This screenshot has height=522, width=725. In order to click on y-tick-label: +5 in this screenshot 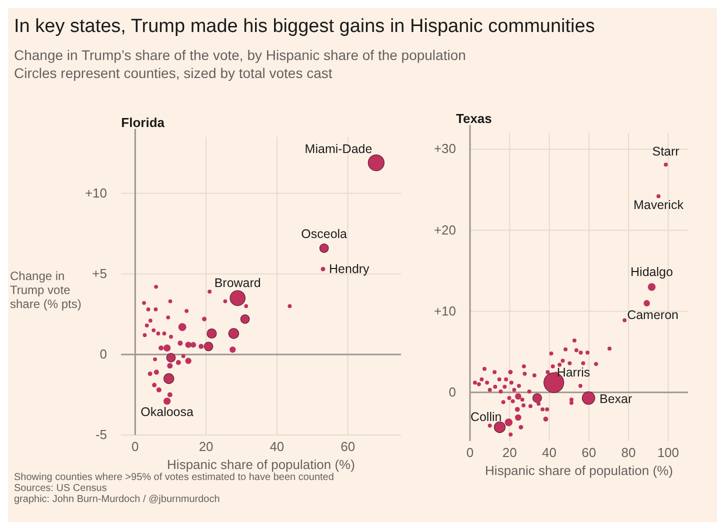, I will do `click(99, 273)`.